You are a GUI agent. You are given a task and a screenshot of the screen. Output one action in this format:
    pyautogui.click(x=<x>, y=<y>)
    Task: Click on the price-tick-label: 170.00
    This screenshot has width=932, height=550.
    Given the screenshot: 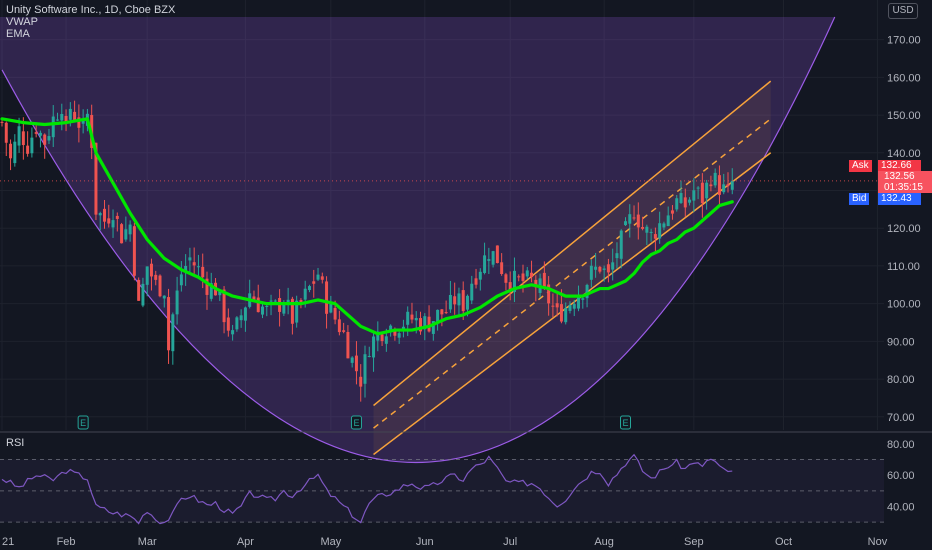 What is the action you would take?
    pyautogui.click(x=904, y=41)
    